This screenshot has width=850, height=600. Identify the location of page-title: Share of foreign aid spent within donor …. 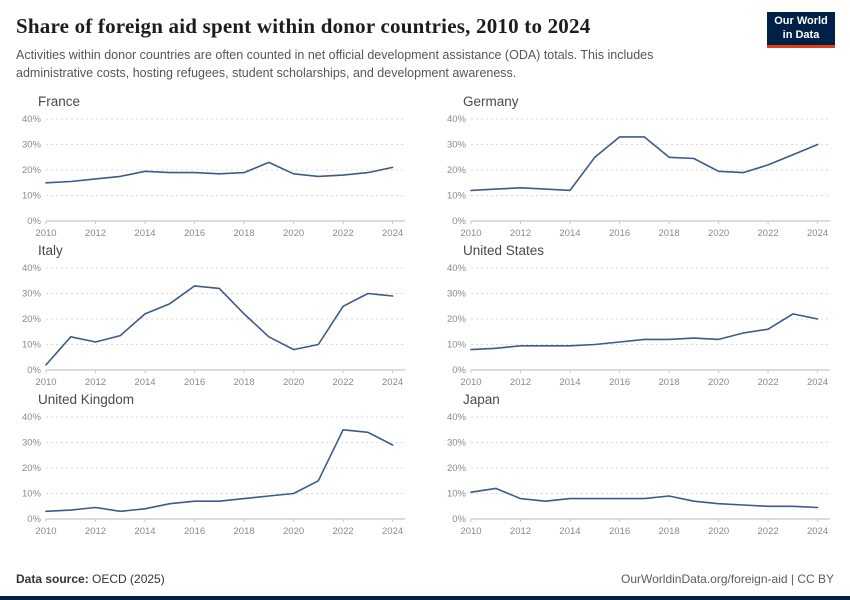
(303, 26).